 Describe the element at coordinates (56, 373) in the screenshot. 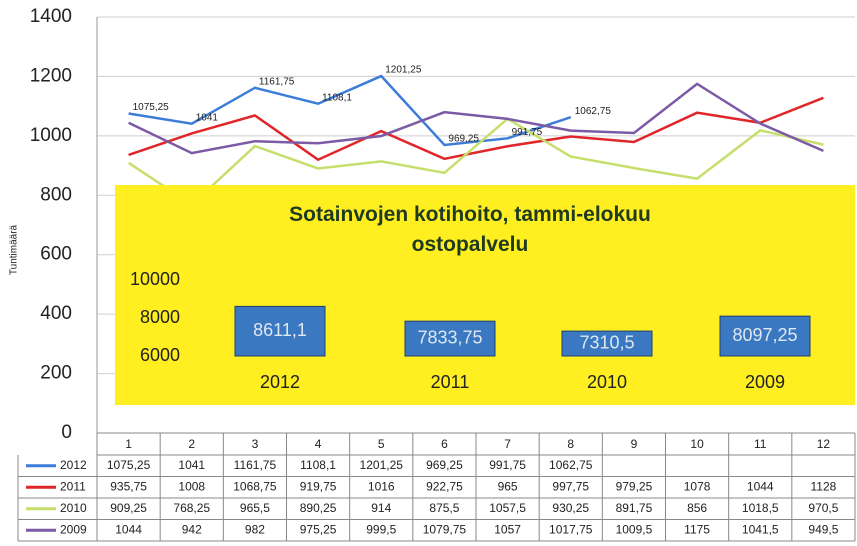

I see `y-tick-label: 200` at that location.